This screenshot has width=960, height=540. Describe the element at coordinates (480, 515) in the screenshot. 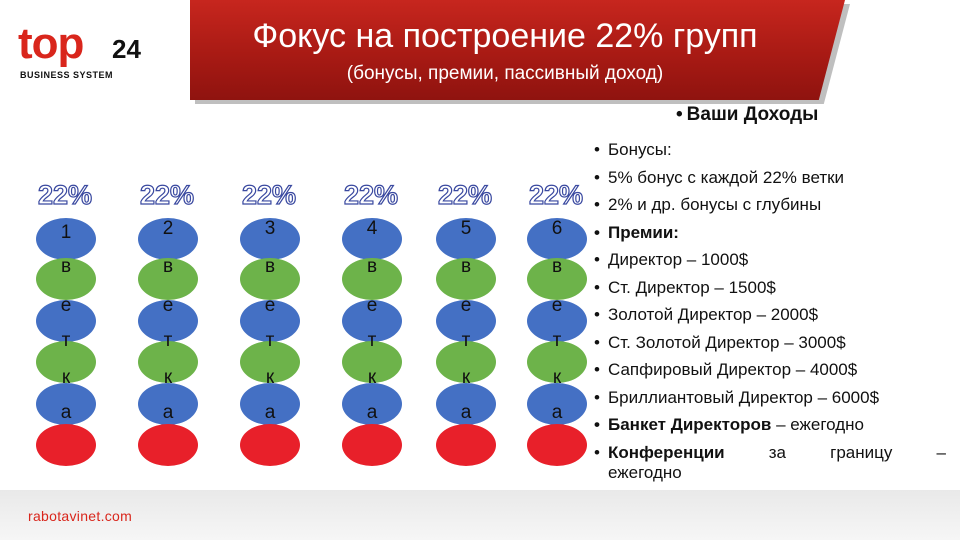

I see `footer-bar` at that location.